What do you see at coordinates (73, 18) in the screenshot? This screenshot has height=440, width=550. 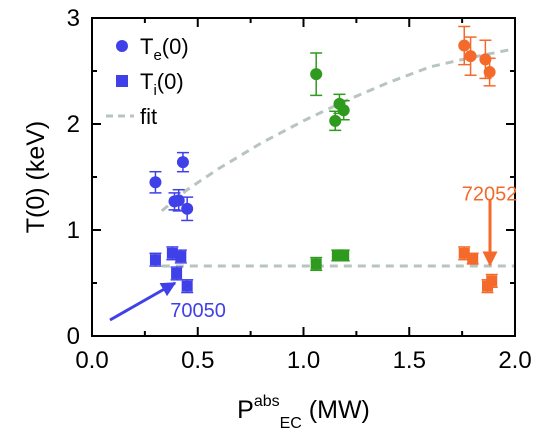 I see `y-tick-label: 3` at bounding box center [73, 18].